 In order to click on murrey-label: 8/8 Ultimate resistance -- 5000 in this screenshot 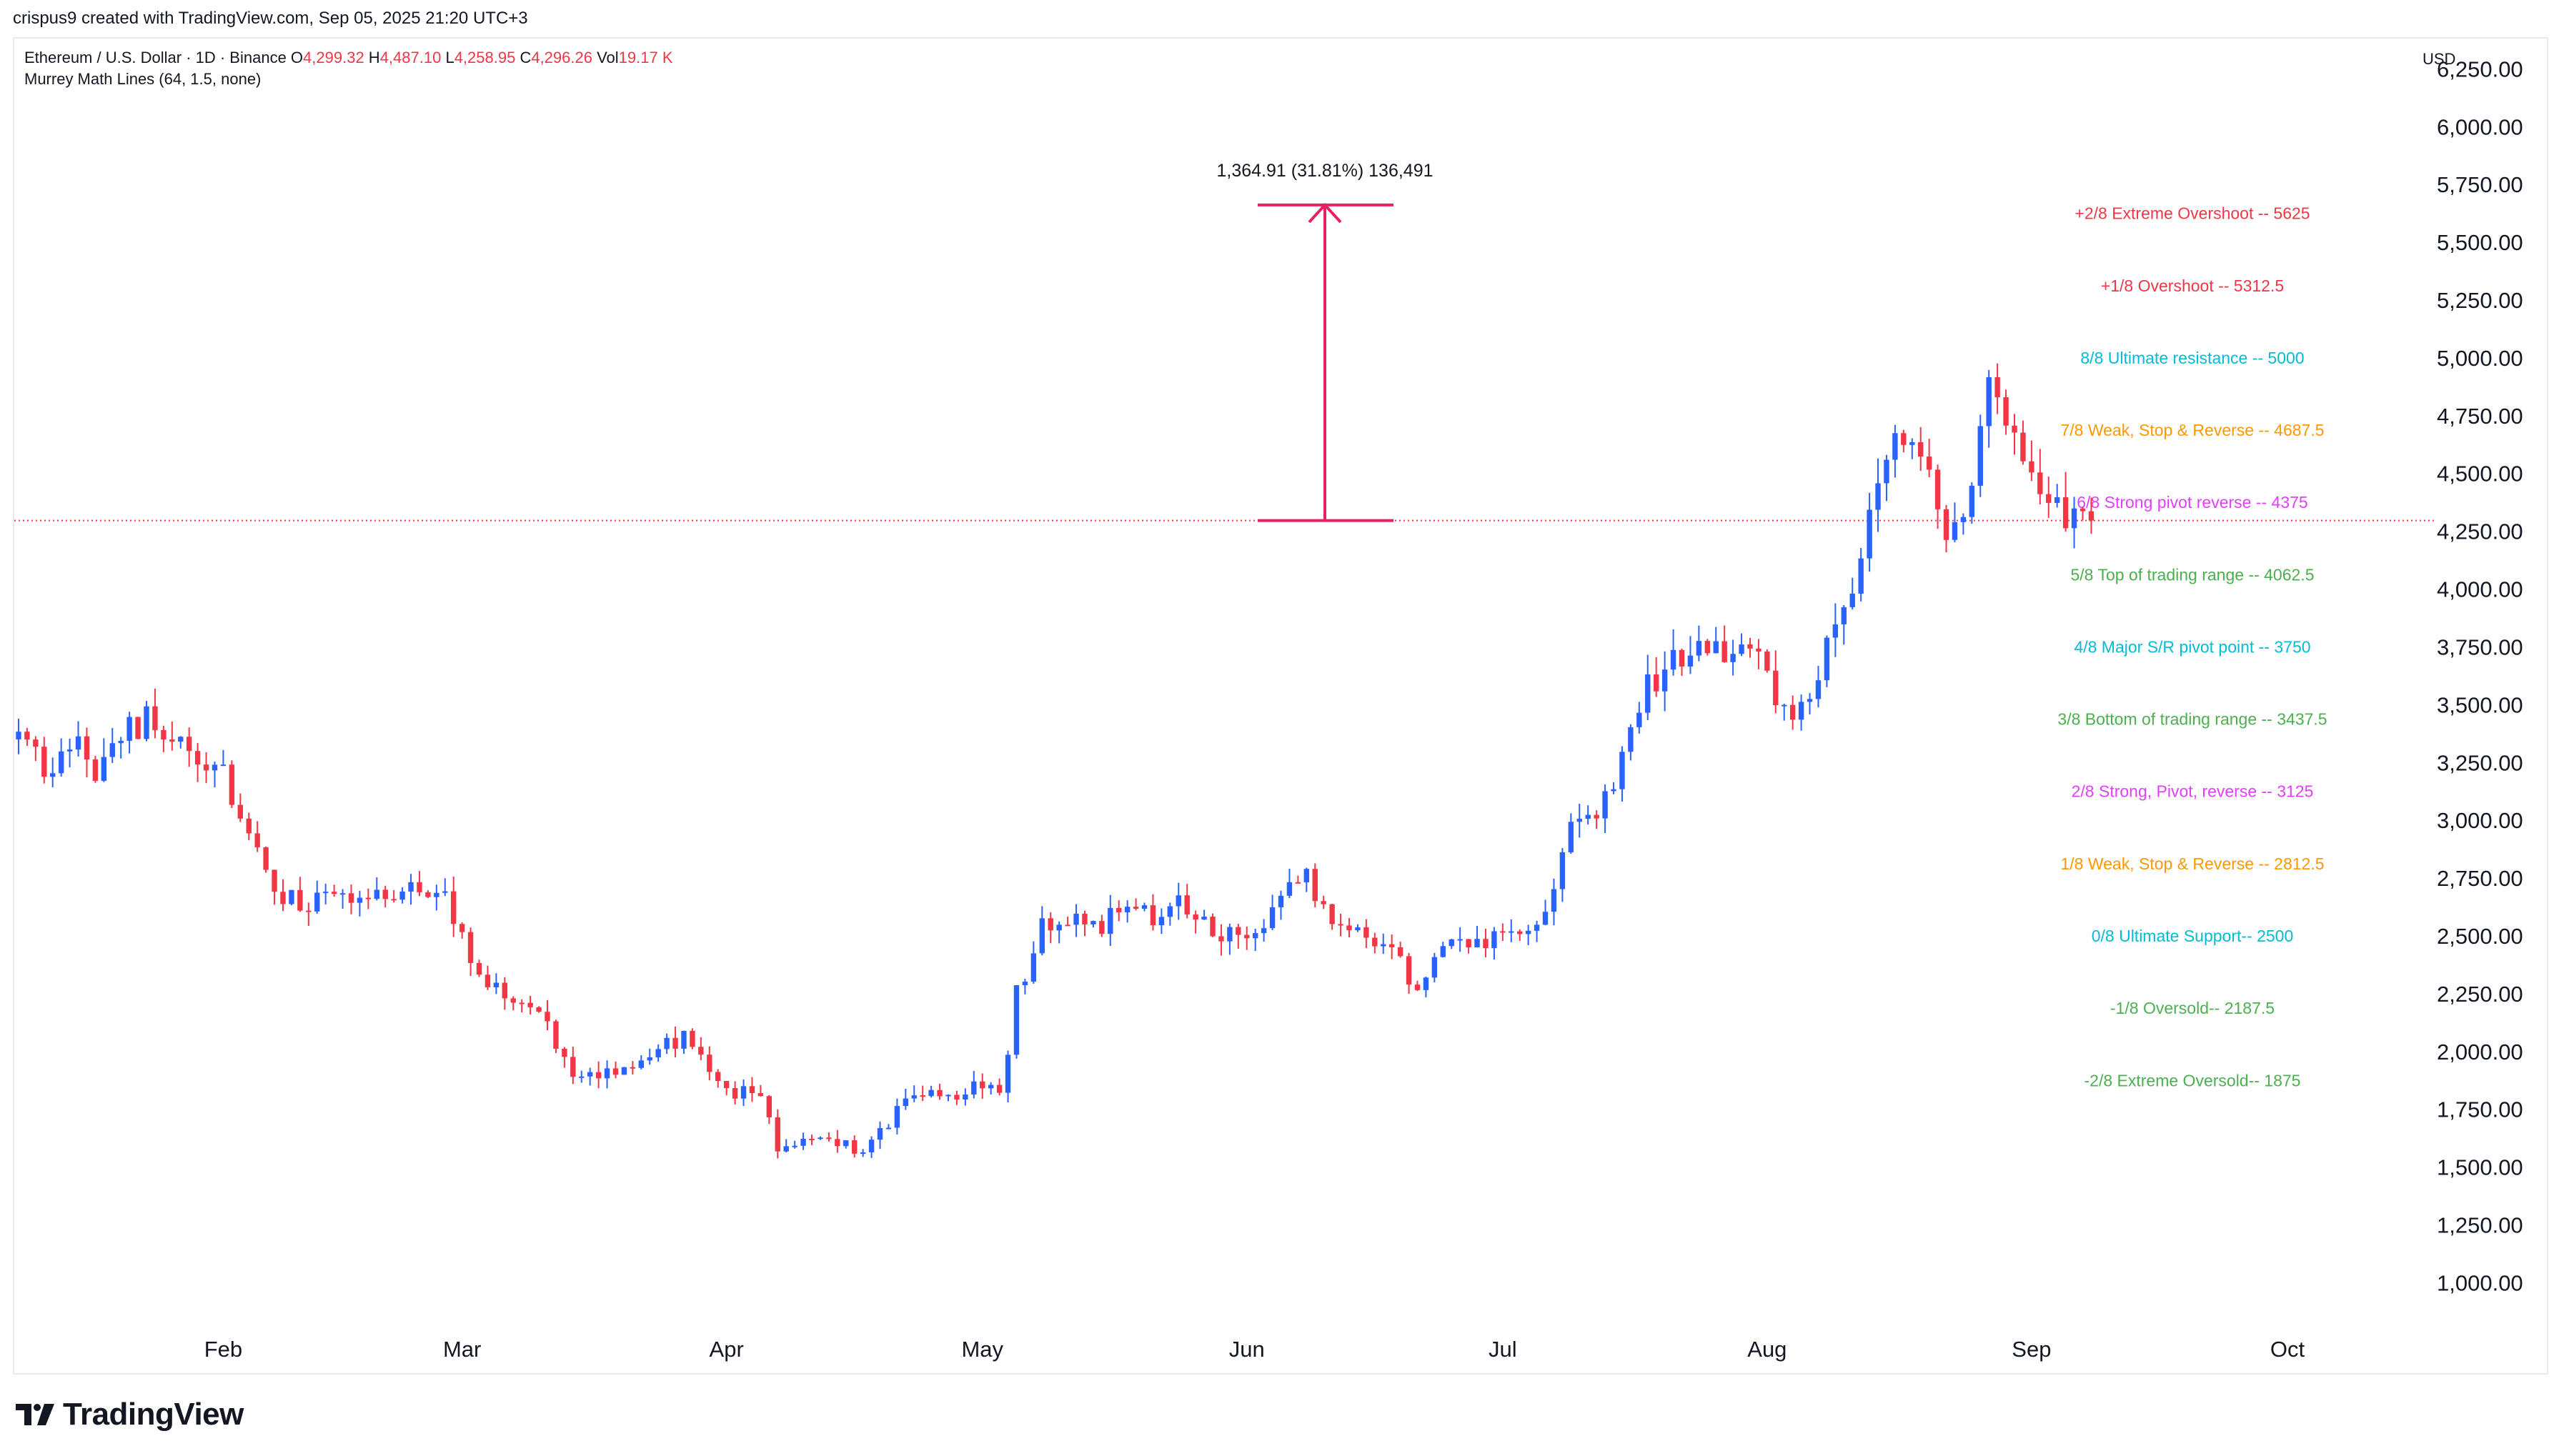, I will do `click(2192, 358)`.